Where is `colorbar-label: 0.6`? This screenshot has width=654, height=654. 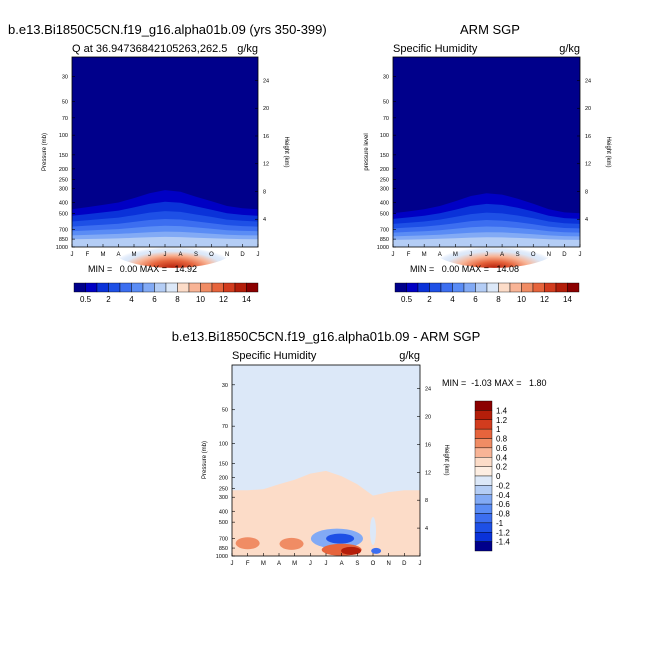
colorbar-label: 0.6 is located at coordinates (502, 448).